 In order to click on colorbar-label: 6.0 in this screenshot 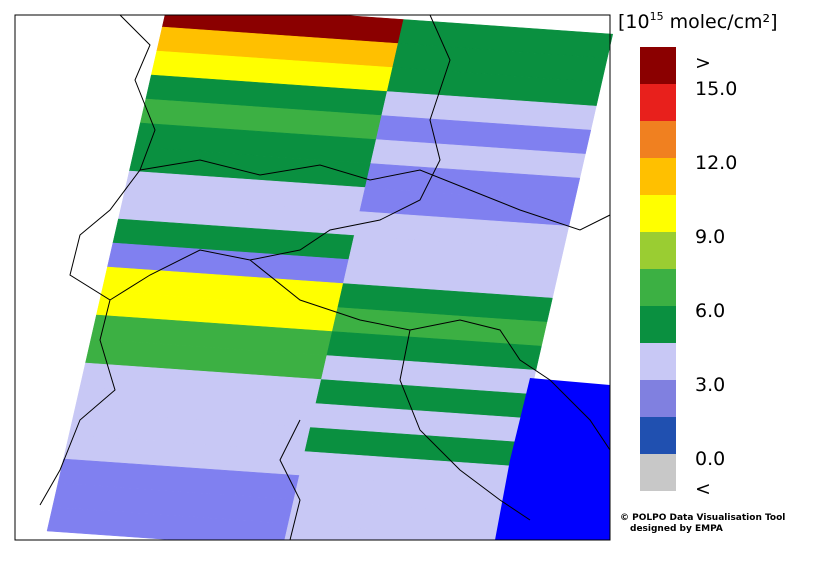, I will do `click(710, 311)`.